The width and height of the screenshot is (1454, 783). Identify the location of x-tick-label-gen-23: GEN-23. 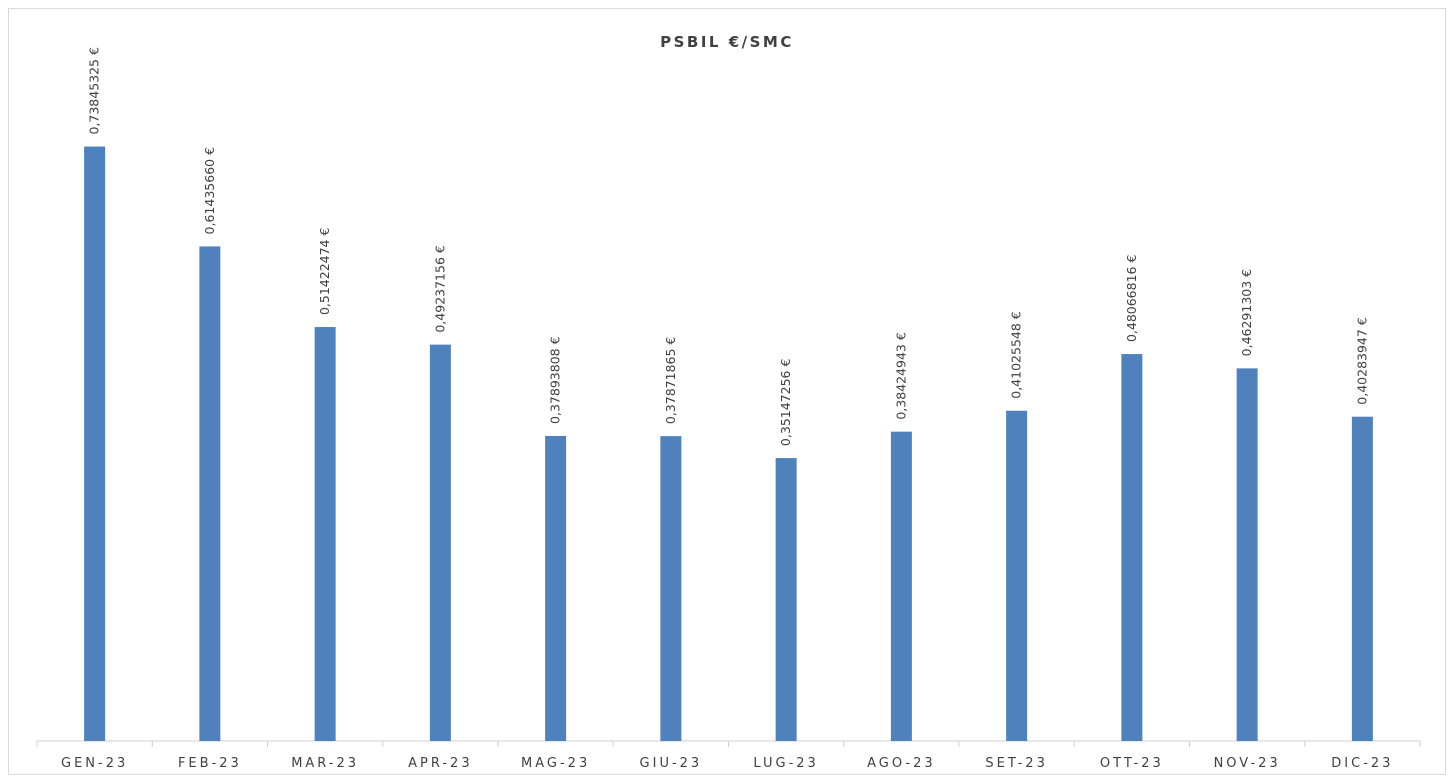
(94, 763).